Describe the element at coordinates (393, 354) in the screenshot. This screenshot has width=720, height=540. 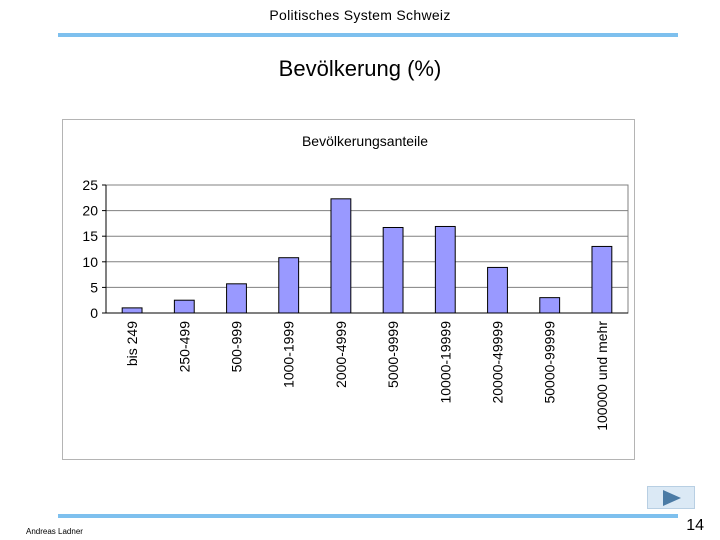
I see `x-tick-label: 5000-9999` at that location.